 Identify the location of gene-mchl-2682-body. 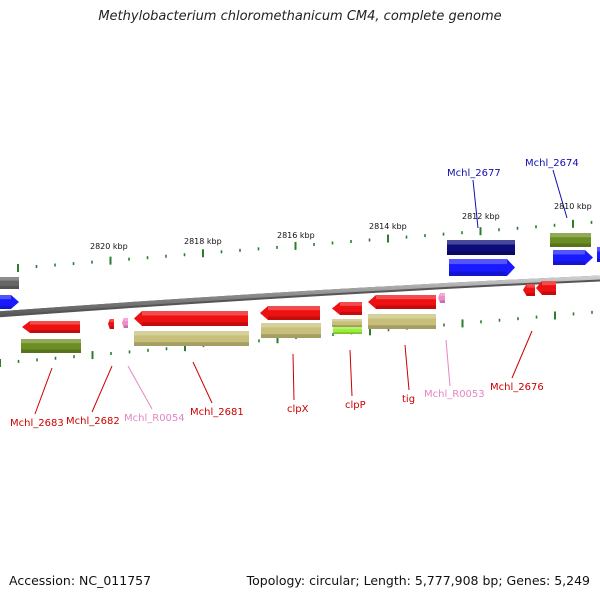
(111, 324).